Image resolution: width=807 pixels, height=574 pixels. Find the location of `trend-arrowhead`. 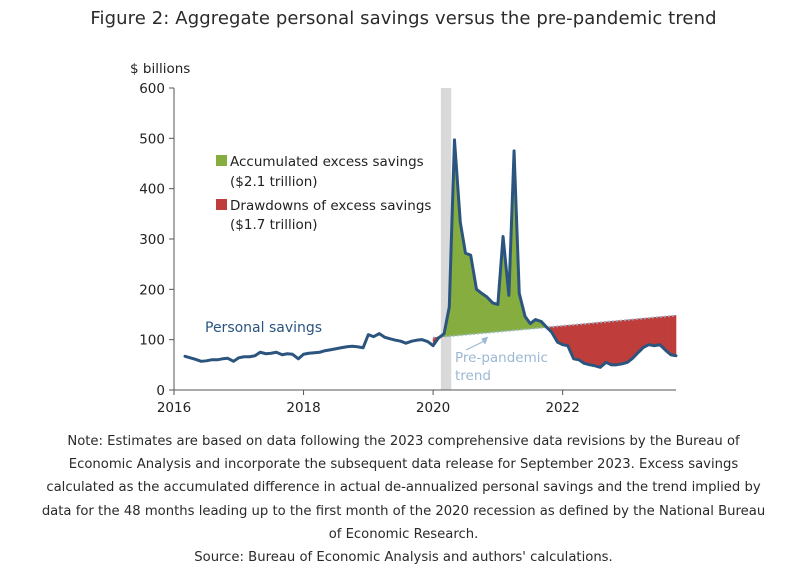

trend-arrowhead is located at coordinates (485, 340).